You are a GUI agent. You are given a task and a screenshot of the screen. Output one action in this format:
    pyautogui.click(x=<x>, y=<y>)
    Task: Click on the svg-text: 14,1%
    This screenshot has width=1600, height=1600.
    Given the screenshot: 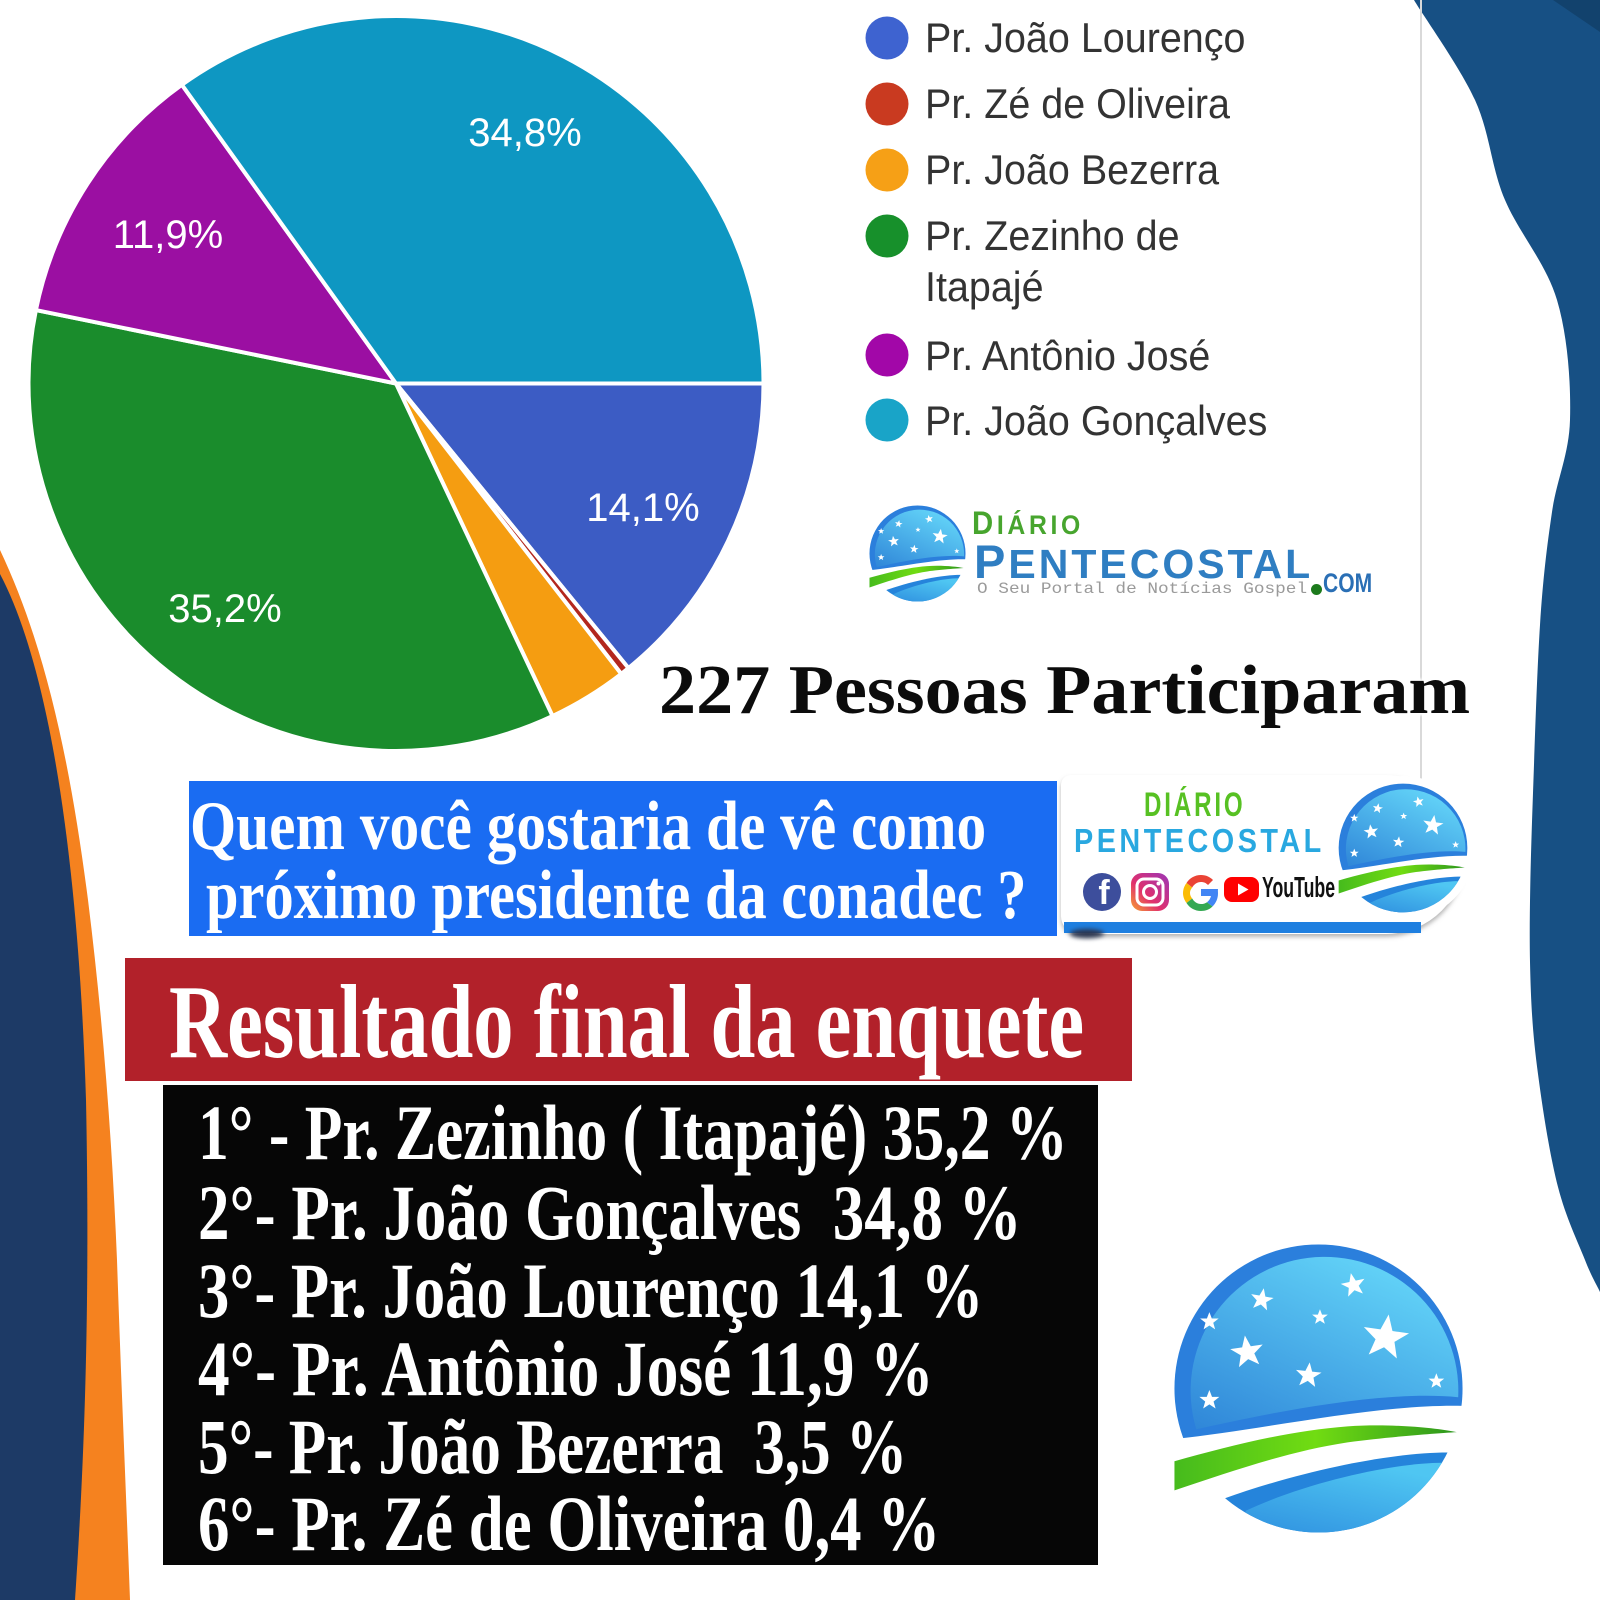 What is the action you would take?
    pyautogui.click(x=642, y=508)
    